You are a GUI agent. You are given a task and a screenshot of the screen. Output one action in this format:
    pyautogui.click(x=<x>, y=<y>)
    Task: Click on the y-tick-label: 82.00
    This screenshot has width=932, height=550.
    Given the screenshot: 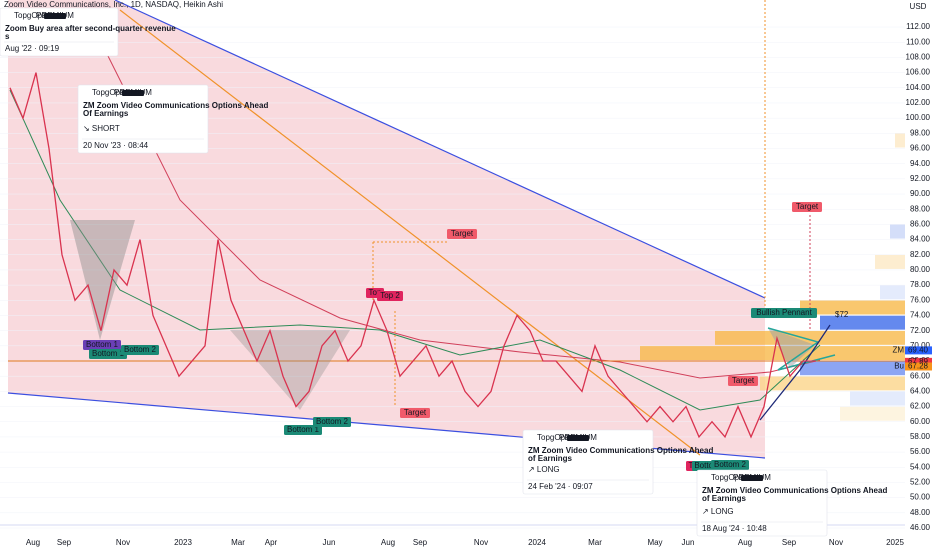 What is the action you would take?
    pyautogui.click(x=920, y=254)
    